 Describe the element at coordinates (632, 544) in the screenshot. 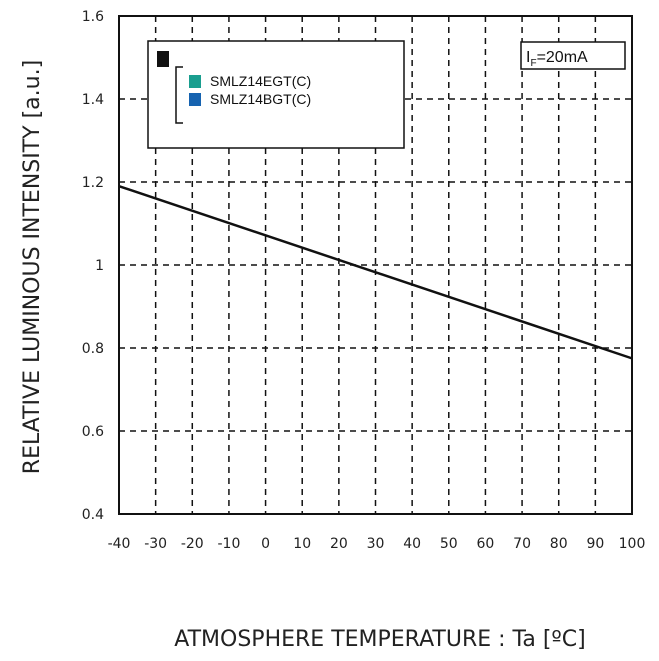

I see `x-tick-label: 100` at that location.